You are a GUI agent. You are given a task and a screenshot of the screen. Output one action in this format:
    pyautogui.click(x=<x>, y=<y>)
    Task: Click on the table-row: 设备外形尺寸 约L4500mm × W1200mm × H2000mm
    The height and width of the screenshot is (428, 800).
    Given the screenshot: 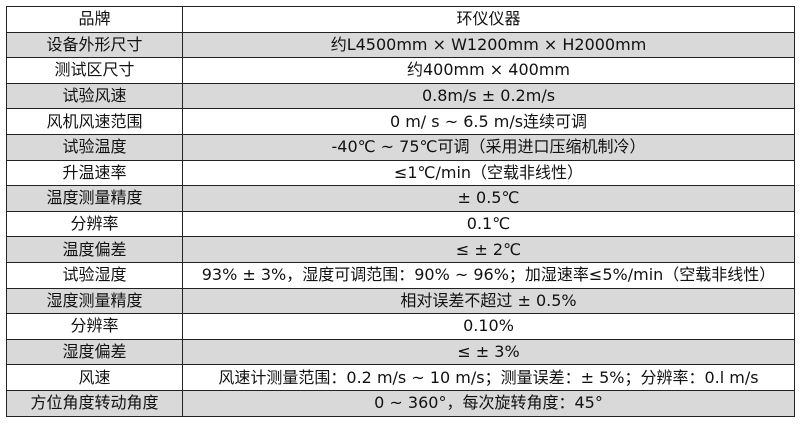 What is the action you would take?
    pyautogui.click(x=400, y=45)
    